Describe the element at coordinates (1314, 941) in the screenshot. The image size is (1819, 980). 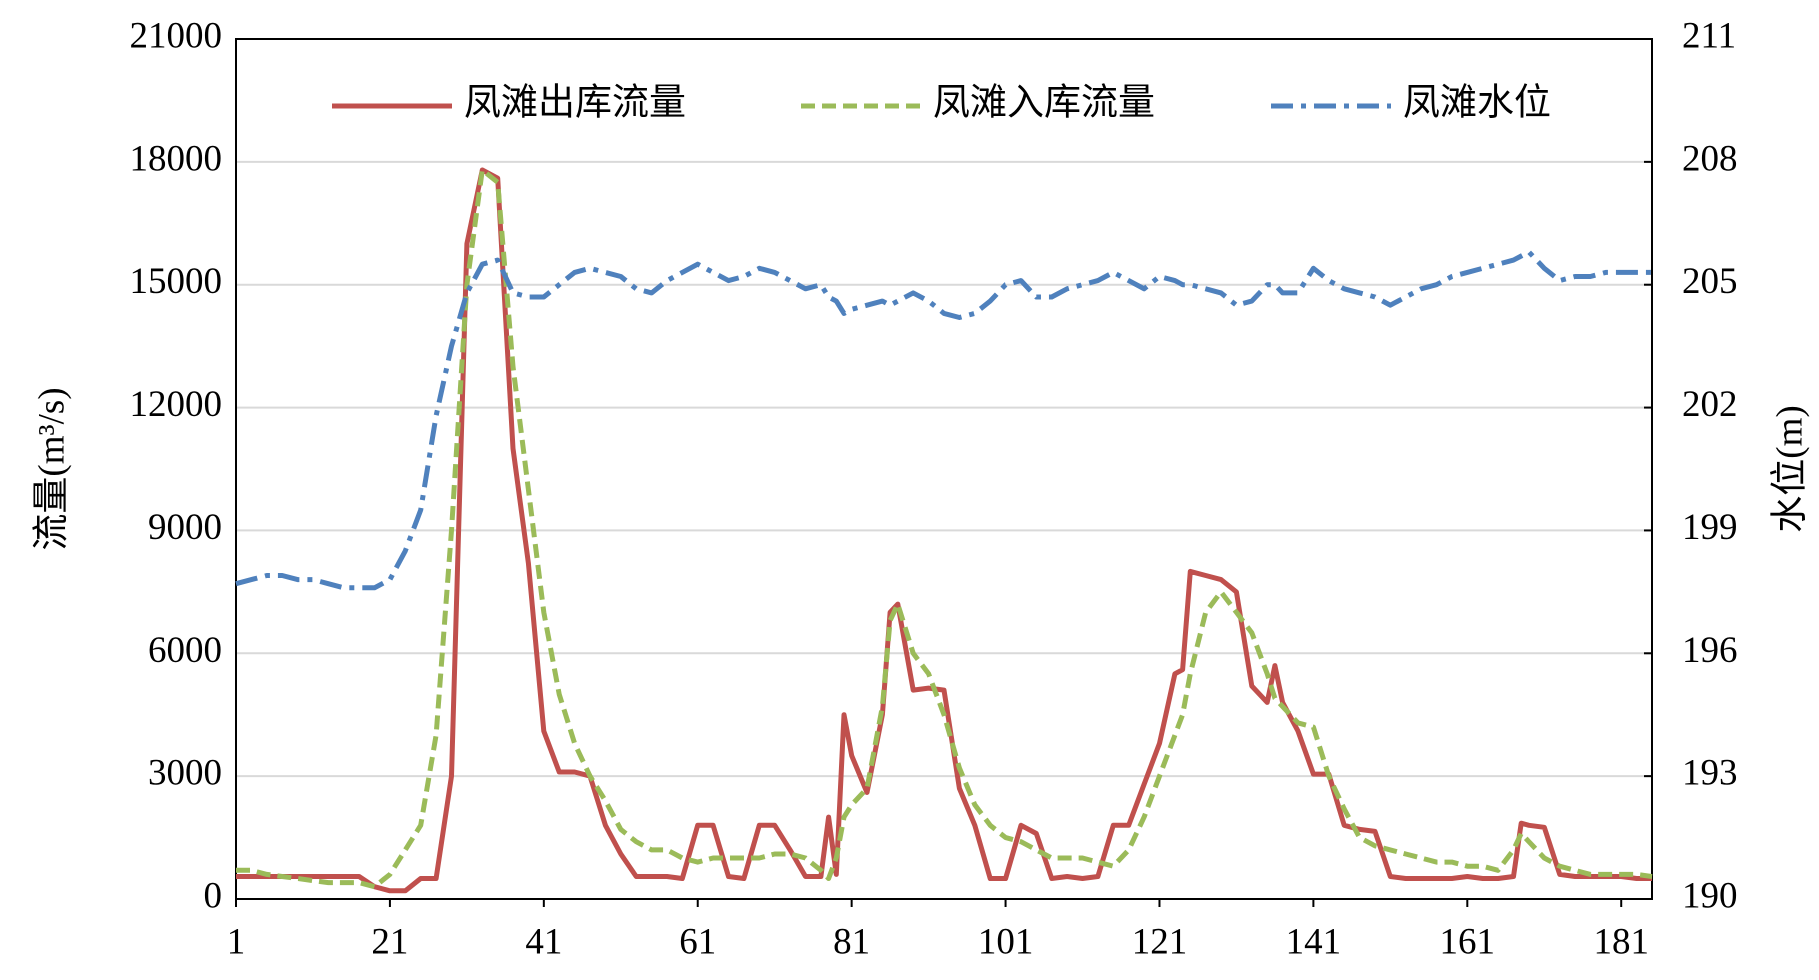
I see `x-tick-label: 141` at that location.